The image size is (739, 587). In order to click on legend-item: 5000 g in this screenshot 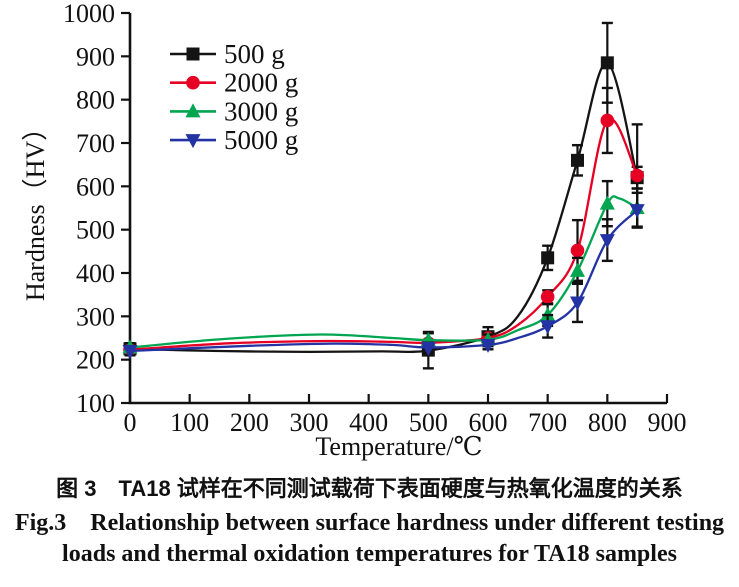, I will do `click(234, 140)`.